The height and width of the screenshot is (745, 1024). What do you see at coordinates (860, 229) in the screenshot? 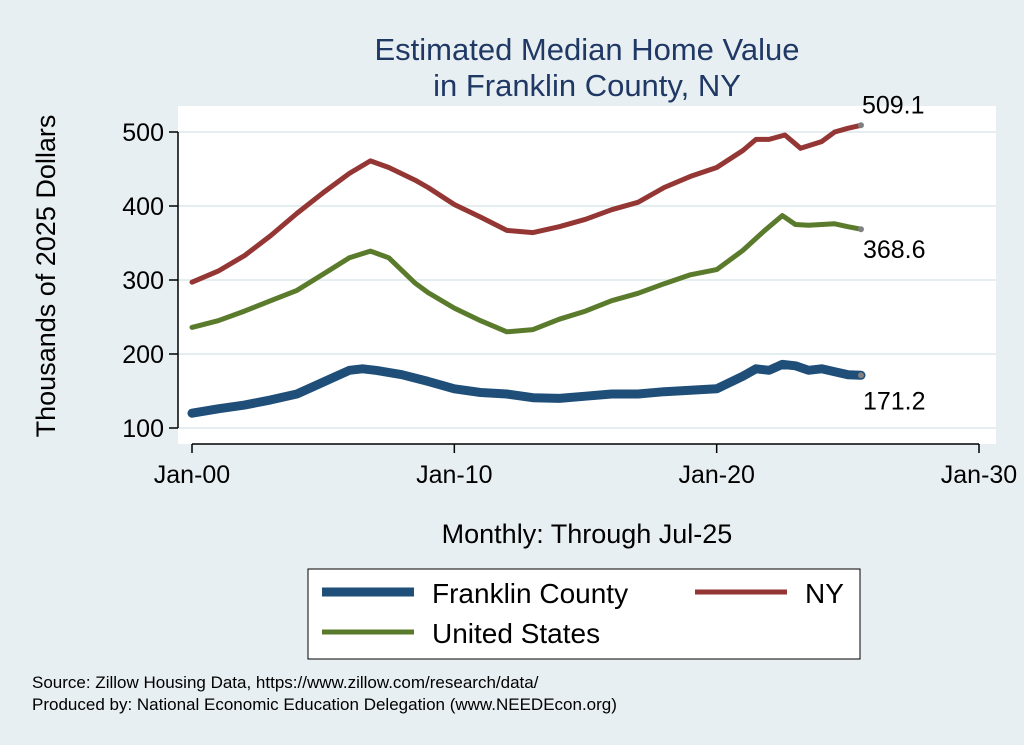
I see `series-endpoint-united-states` at bounding box center [860, 229].